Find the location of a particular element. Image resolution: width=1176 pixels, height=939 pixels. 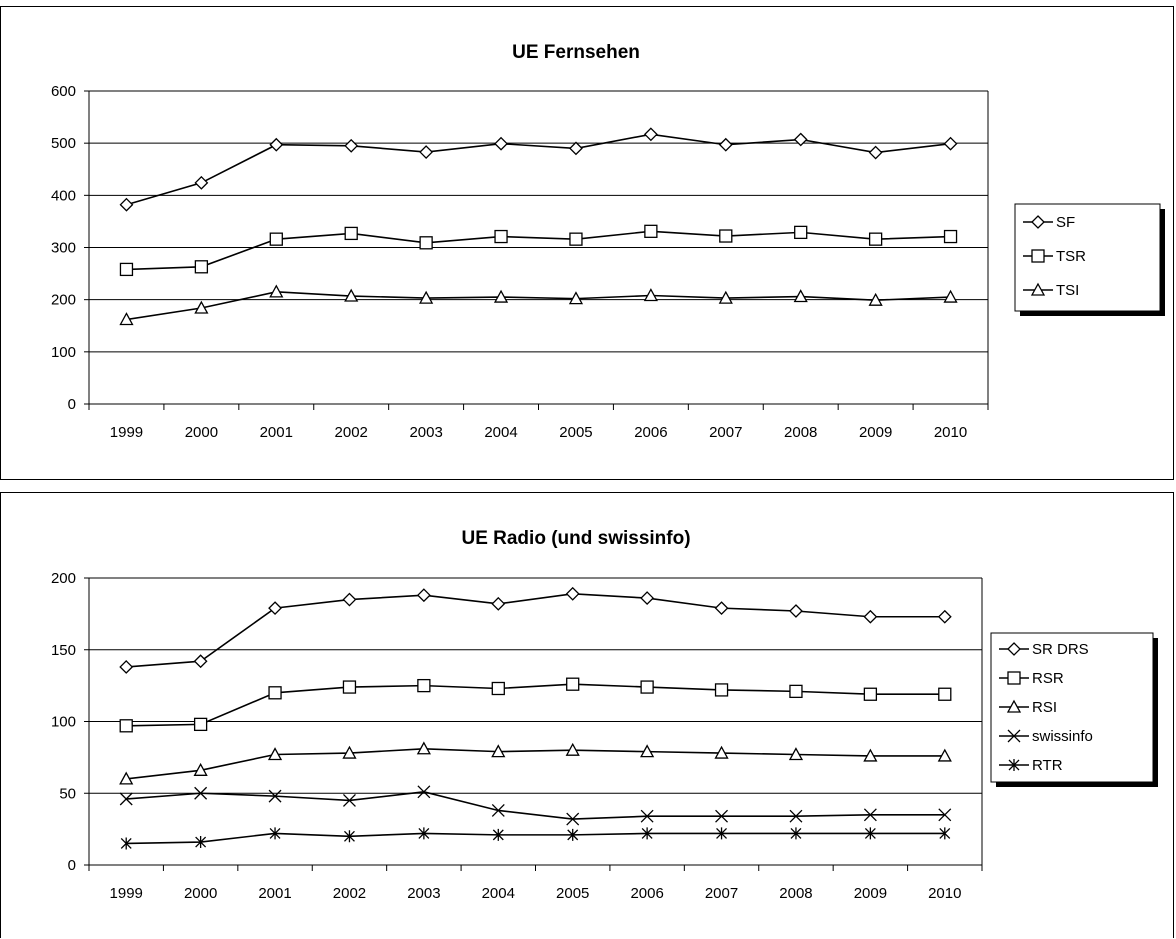

x-tick-label: 2010 is located at coordinates (944, 893).